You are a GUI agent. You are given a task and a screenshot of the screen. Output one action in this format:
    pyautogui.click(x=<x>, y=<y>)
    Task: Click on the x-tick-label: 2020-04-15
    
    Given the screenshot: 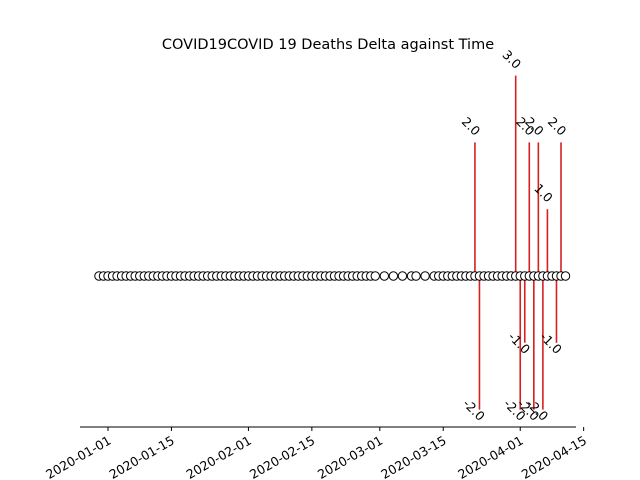 What is the action you would take?
    pyautogui.click(x=554, y=456)
    